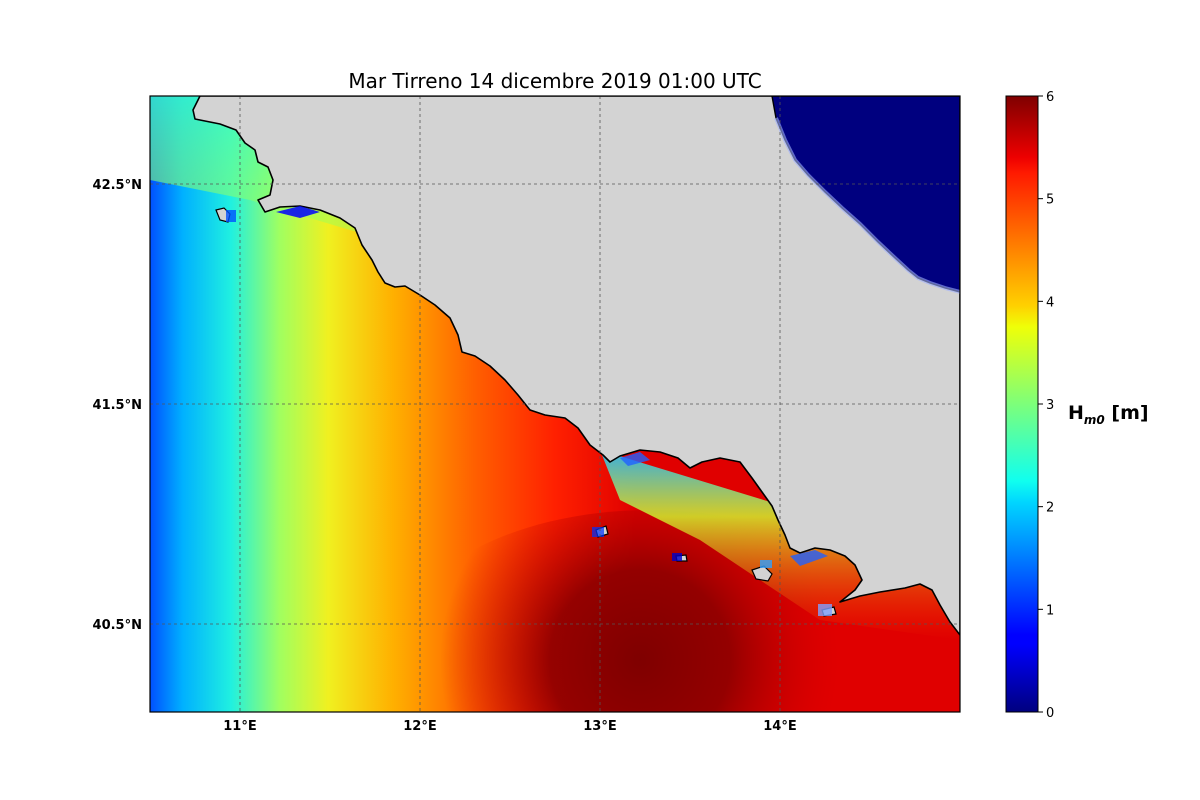  What do you see at coordinates (117, 405) in the screenshot?
I see `lat-label-41-5: 41.5°N` at bounding box center [117, 405].